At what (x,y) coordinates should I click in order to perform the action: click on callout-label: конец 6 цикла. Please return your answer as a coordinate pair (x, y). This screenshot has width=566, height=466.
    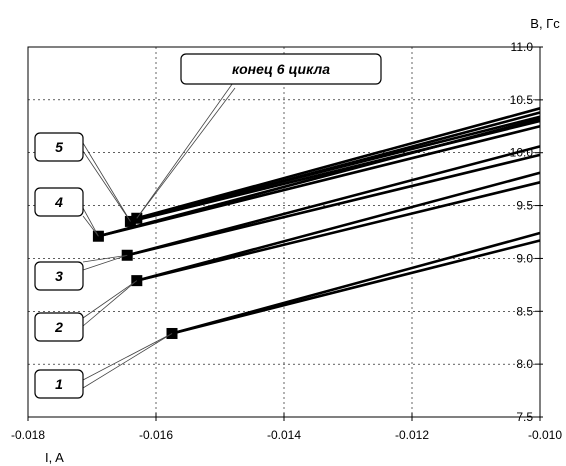
    Looking at the image, I should click on (281, 69).